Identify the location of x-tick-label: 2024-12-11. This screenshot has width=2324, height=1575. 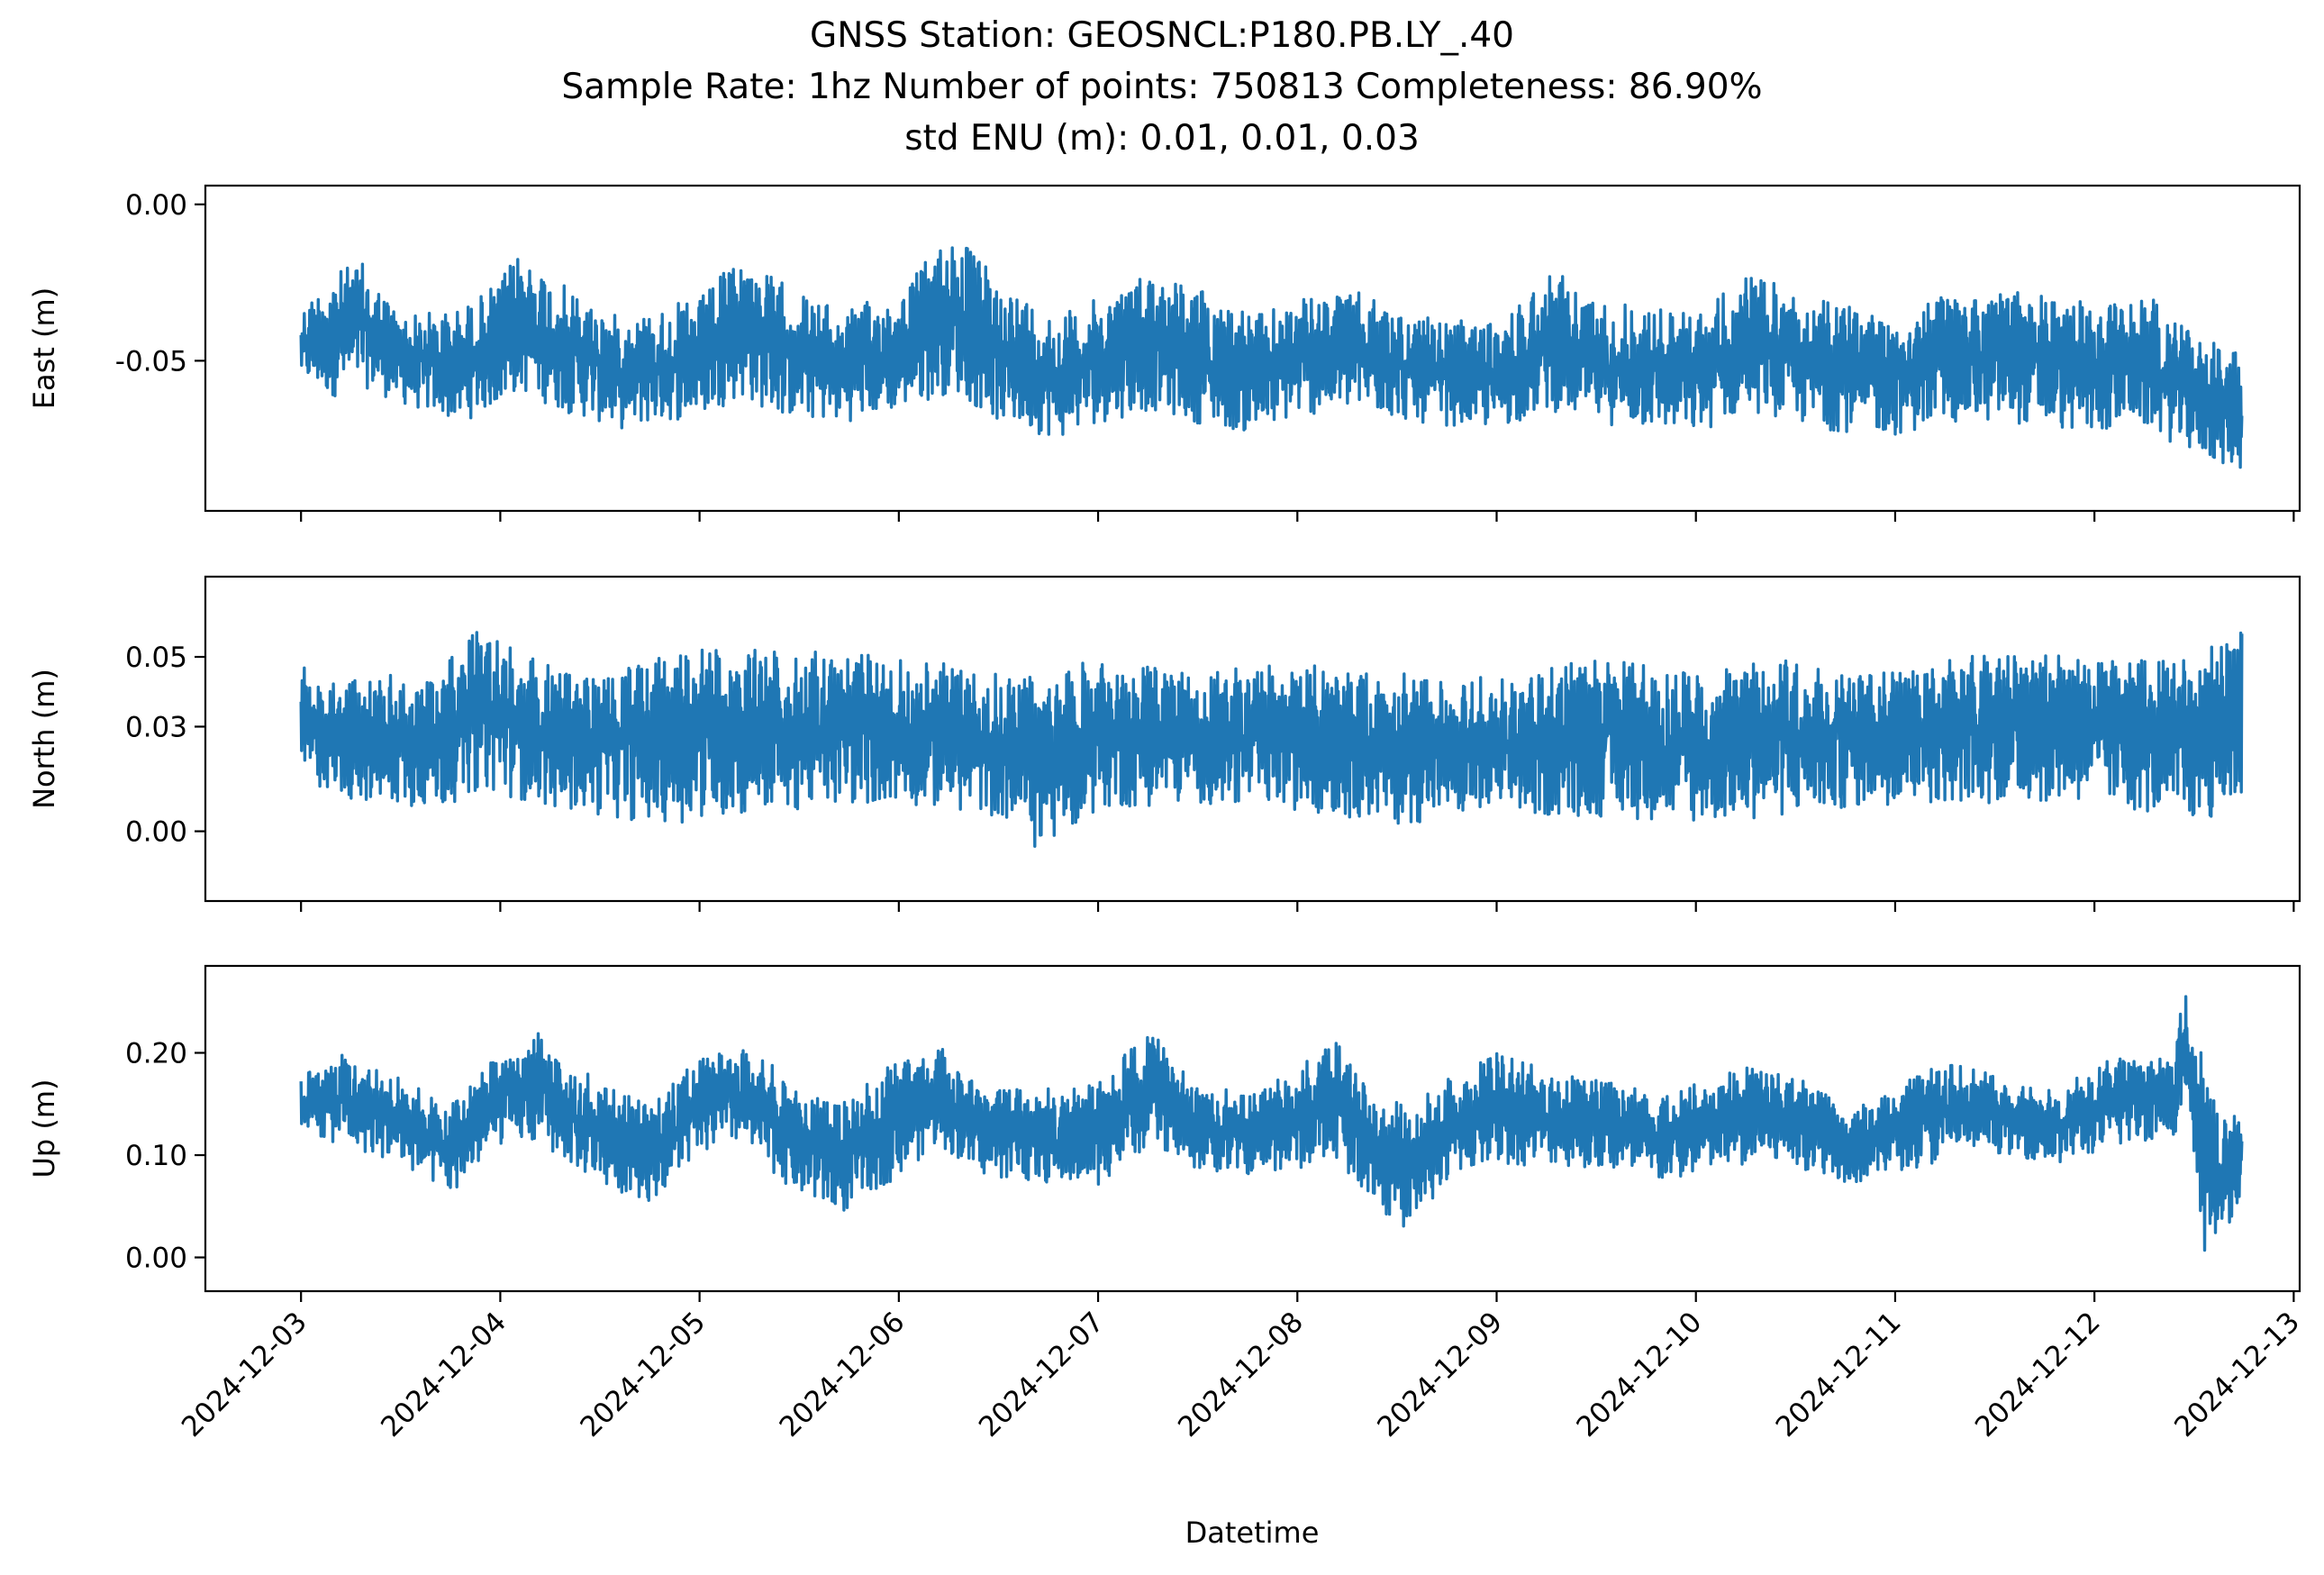
(1839, 1374).